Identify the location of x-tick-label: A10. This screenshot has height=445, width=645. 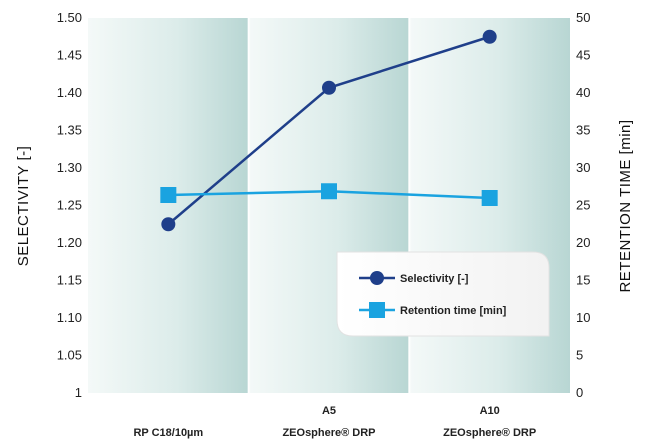
(490, 411).